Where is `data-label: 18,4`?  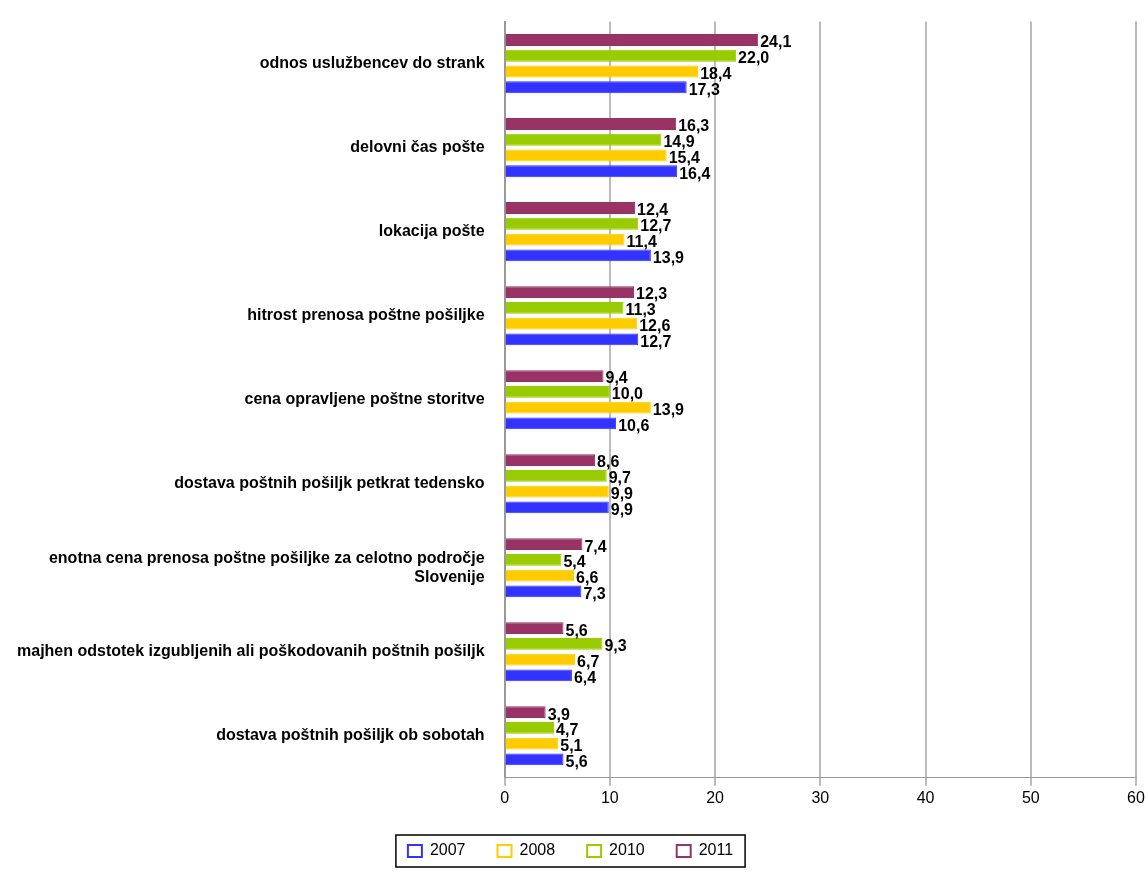 data-label: 18,4 is located at coordinates (716, 73).